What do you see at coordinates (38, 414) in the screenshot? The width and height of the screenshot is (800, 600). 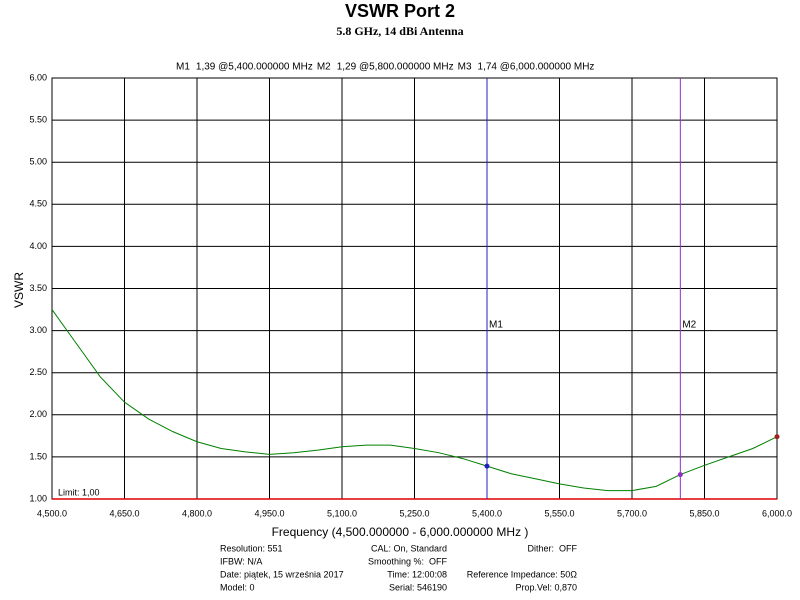 I see `y-tick-label: 2.00` at bounding box center [38, 414].